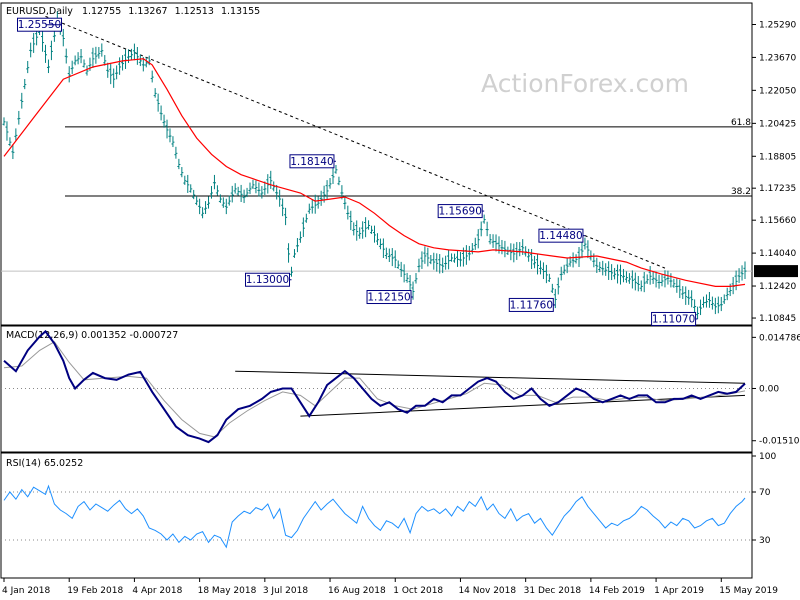 This screenshot has width=800, height=600. Describe the element at coordinates (95, 591) in the screenshot. I see `x-axis-label: 19 Feb 2018` at that location.